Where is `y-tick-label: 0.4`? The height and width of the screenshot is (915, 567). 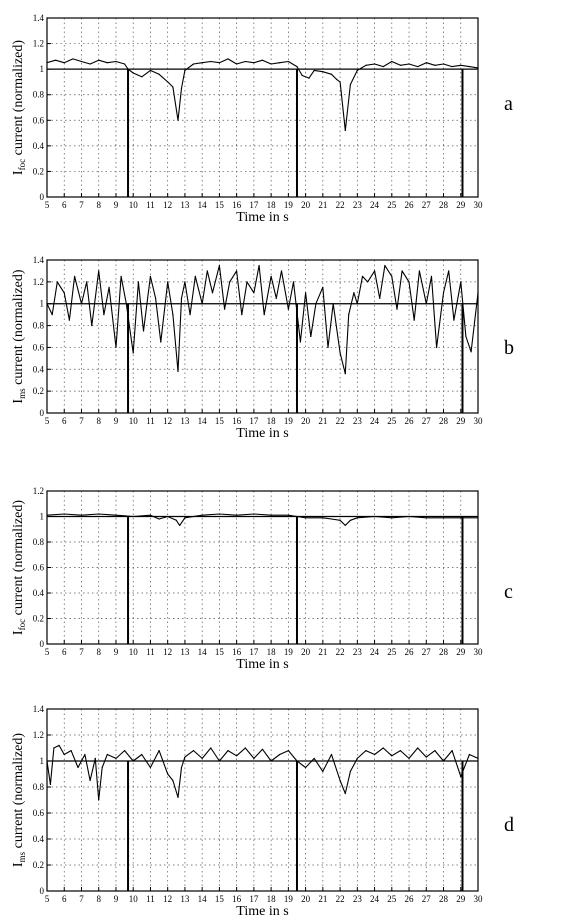
y-tick-label: 0.4 is located at coordinates (39, 593).